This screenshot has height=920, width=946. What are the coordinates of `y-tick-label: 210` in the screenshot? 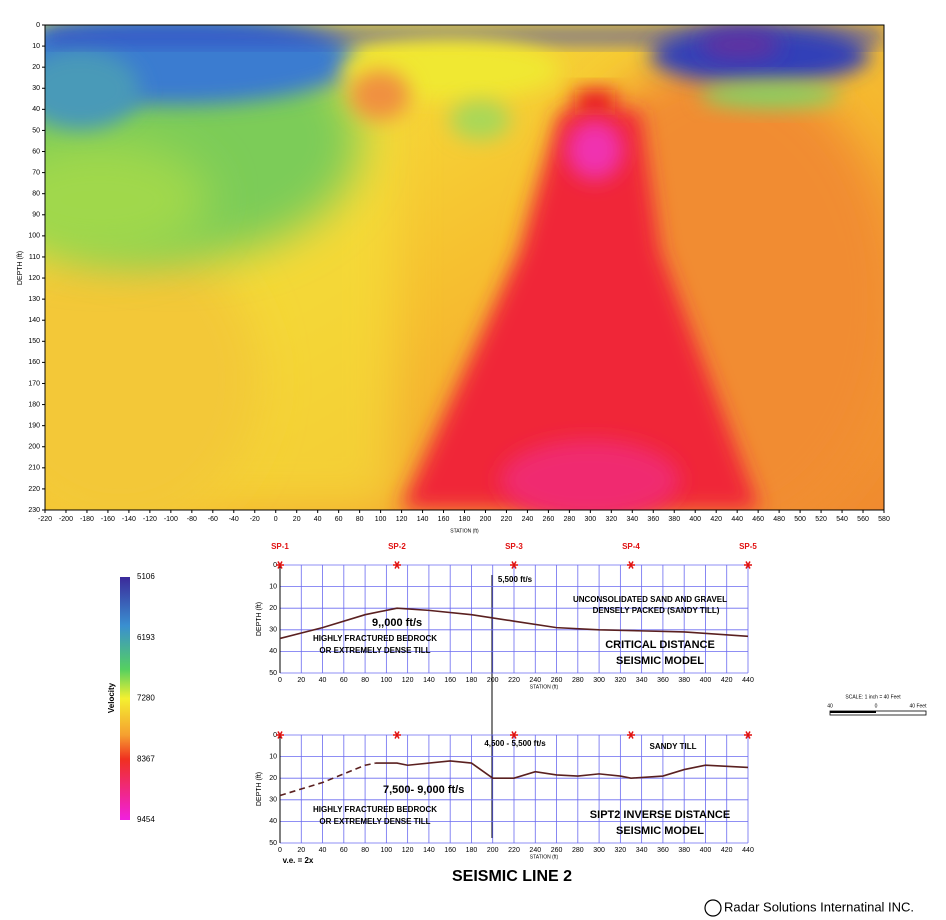 It's located at (34, 468).